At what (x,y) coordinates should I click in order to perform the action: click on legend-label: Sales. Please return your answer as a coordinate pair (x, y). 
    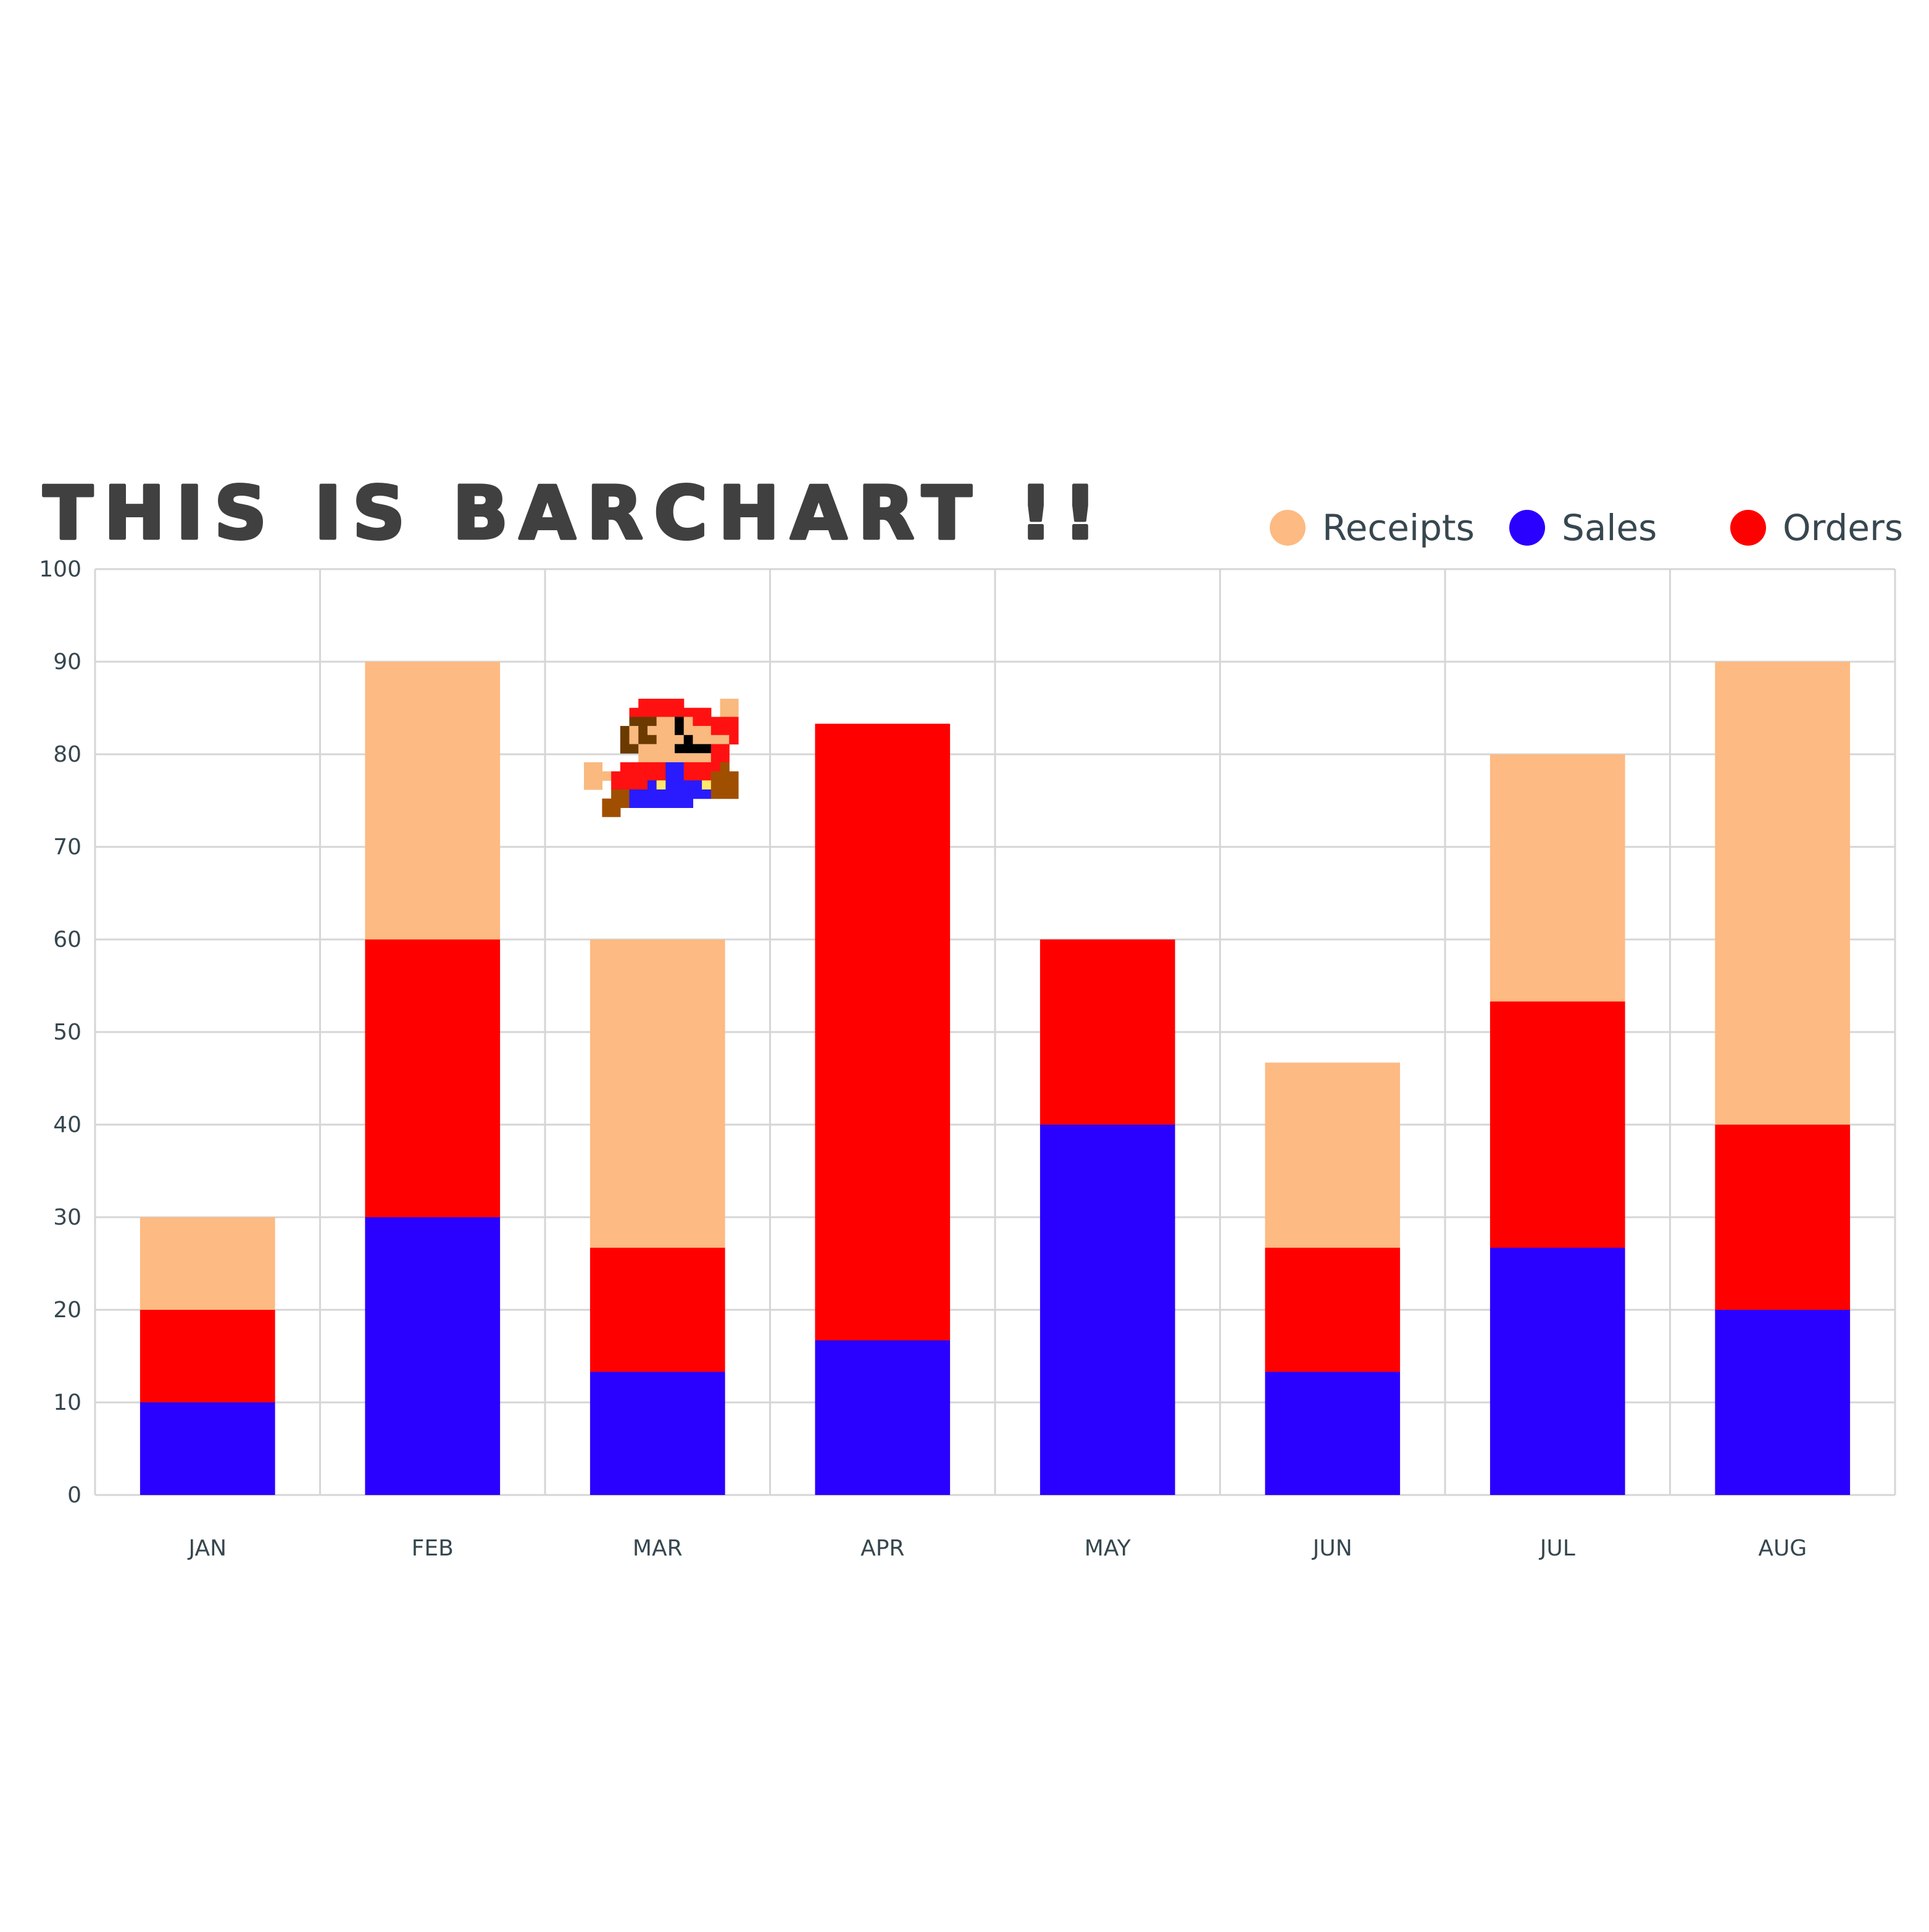
    Looking at the image, I should click on (1610, 528).